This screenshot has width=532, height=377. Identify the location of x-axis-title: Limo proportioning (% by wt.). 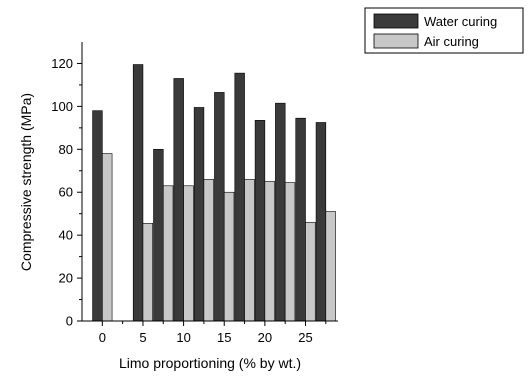
(210, 363).